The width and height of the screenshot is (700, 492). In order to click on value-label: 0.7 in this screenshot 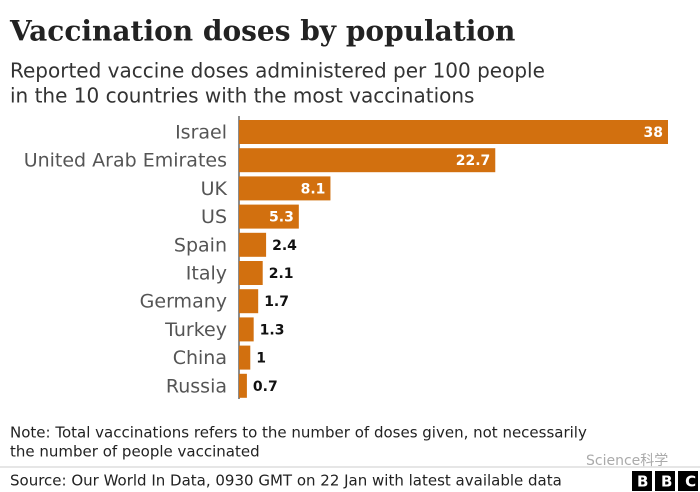, I will do `click(265, 387)`.